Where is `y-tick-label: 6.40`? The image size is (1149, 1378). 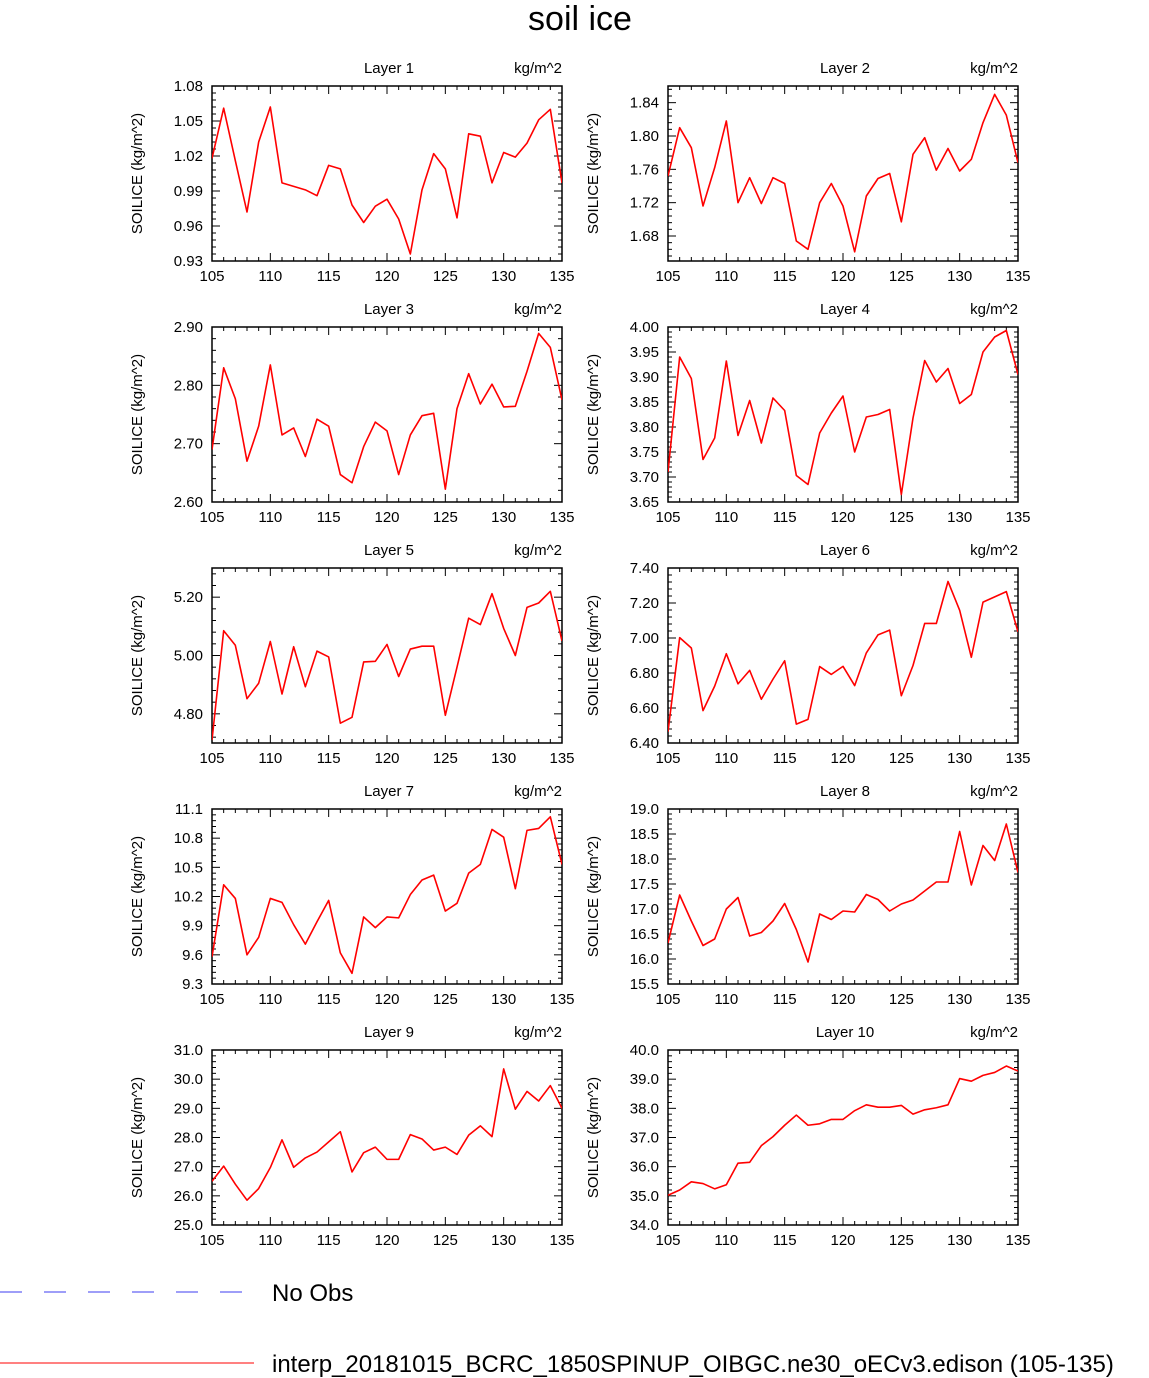
y-tick-label: 6.40 is located at coordinates (644, 743).